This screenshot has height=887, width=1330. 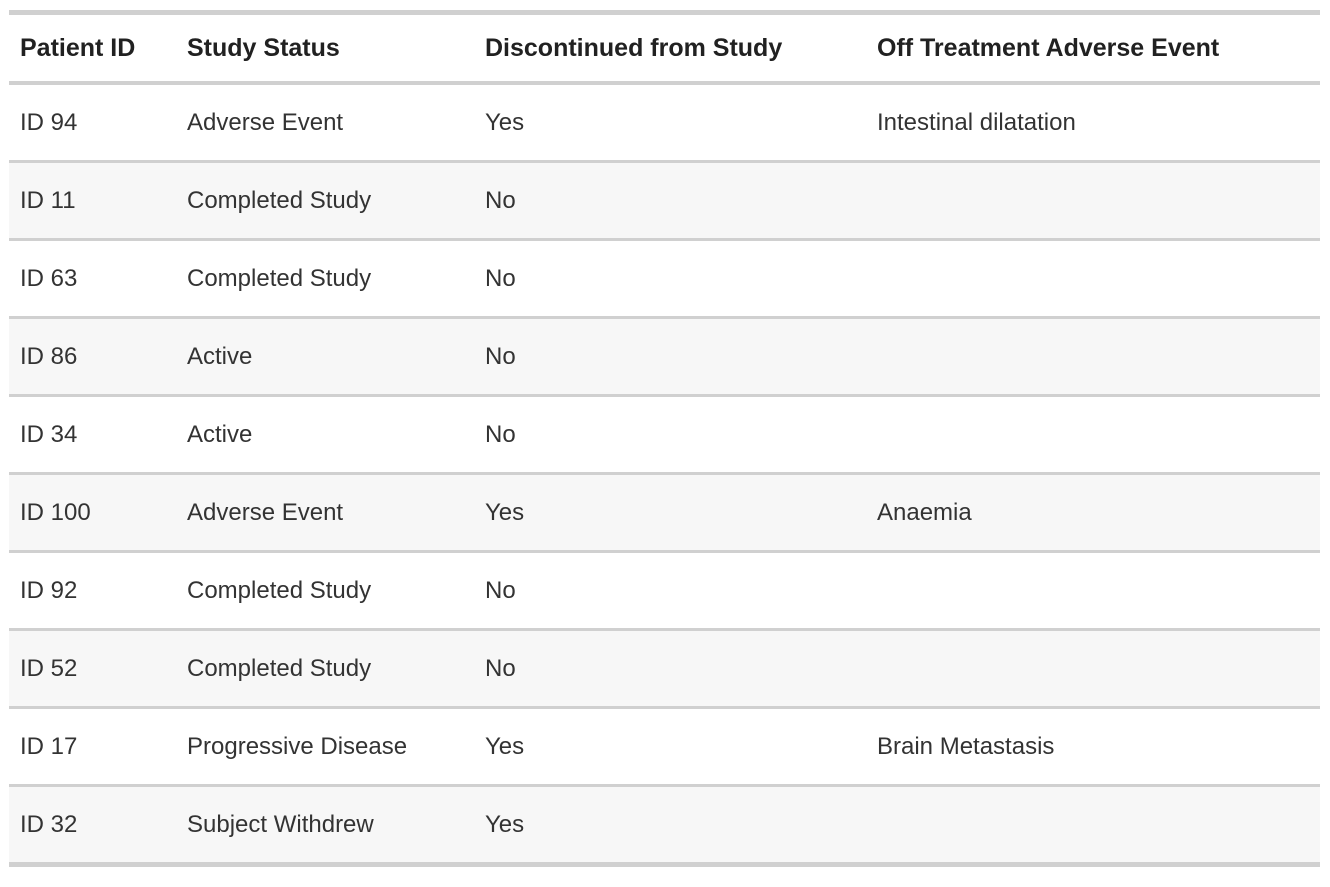 I want to click on cell-patient-id: ID 17, so click(x=92, y=746).